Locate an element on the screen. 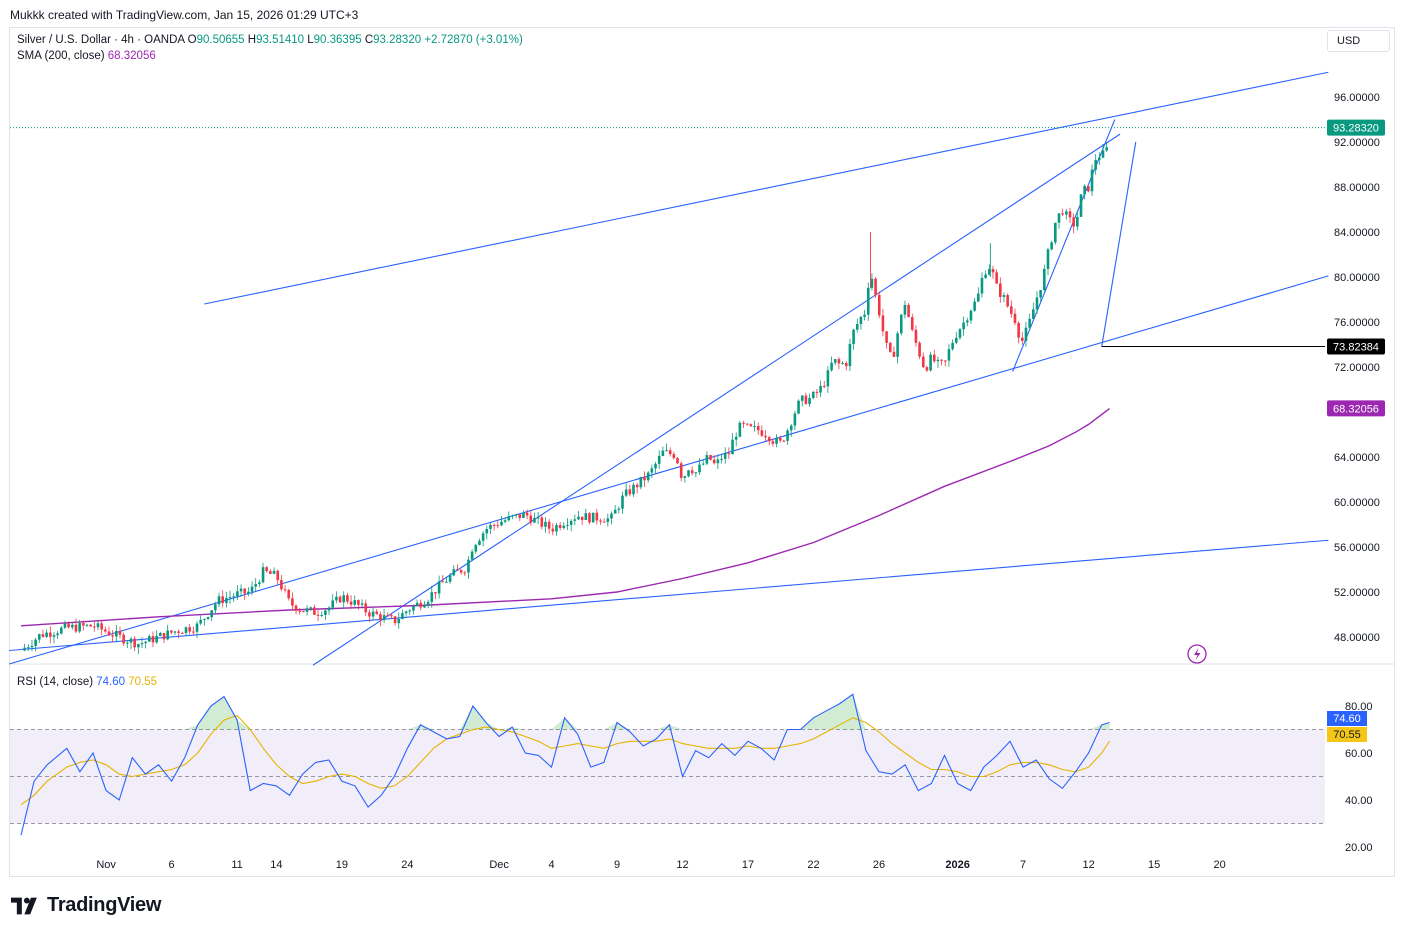 Image resolution: width=1405 pixels, height=934 pixels. time-tick-label: 17 is located at coordinates (748, 865).